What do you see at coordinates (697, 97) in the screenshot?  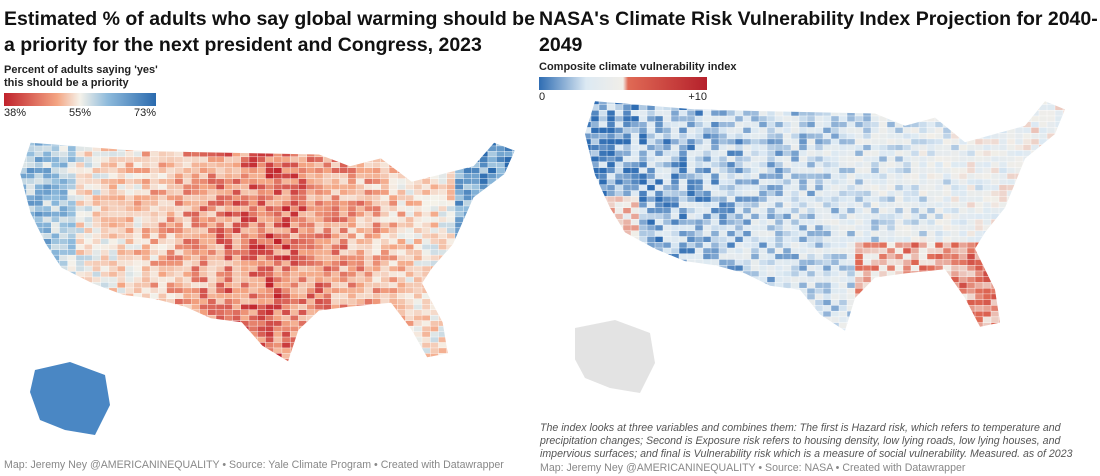 I see `legend-tick-max: +10` at bounding box center [697, 97].